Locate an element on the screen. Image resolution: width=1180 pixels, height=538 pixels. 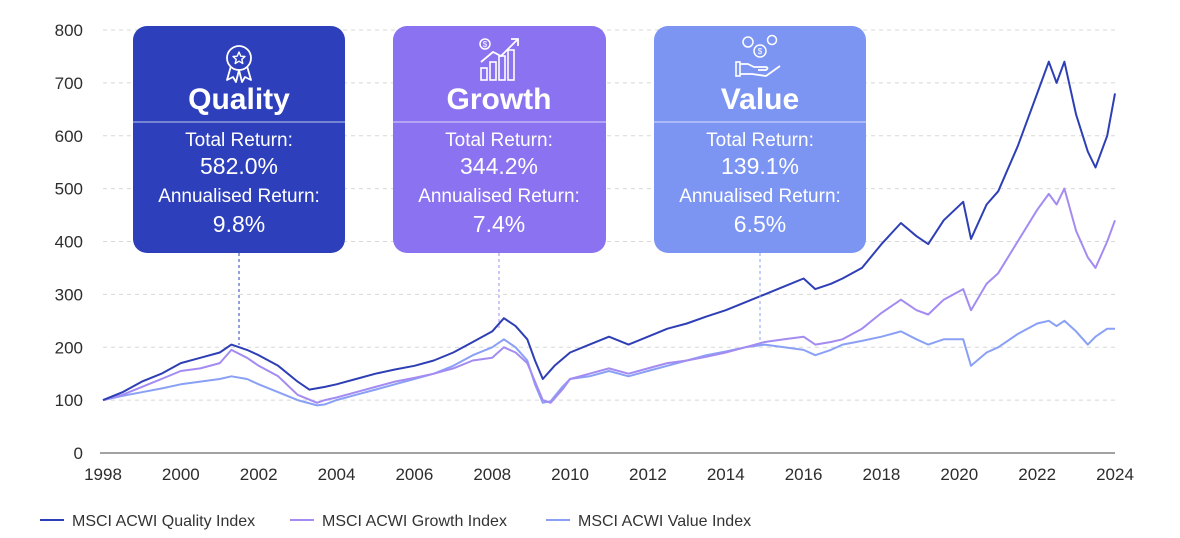
legend-label-quality: MSCI ACWI Quality Index is located at coordinates (163, 521).